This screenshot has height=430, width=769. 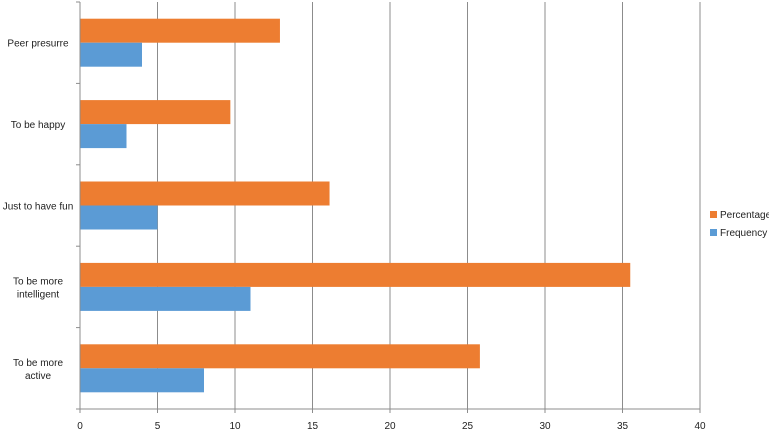 I want to click on legend: Percentage Frequency, so click(x=739, y=224).